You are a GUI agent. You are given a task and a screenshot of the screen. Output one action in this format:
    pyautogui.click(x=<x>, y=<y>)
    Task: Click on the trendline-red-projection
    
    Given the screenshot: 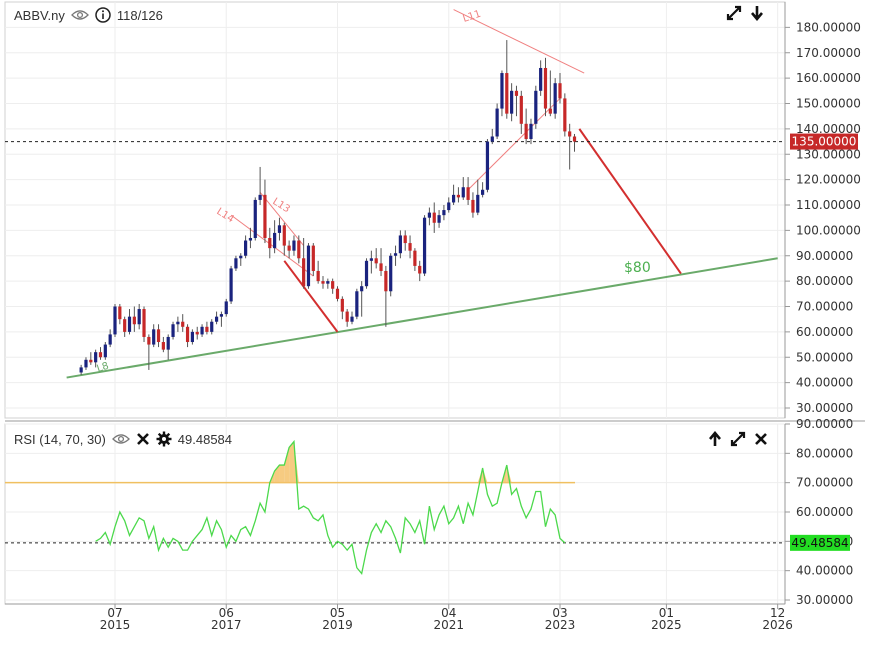 What is the action you would take?
    pyautogui.click(x=630, y=201)
    